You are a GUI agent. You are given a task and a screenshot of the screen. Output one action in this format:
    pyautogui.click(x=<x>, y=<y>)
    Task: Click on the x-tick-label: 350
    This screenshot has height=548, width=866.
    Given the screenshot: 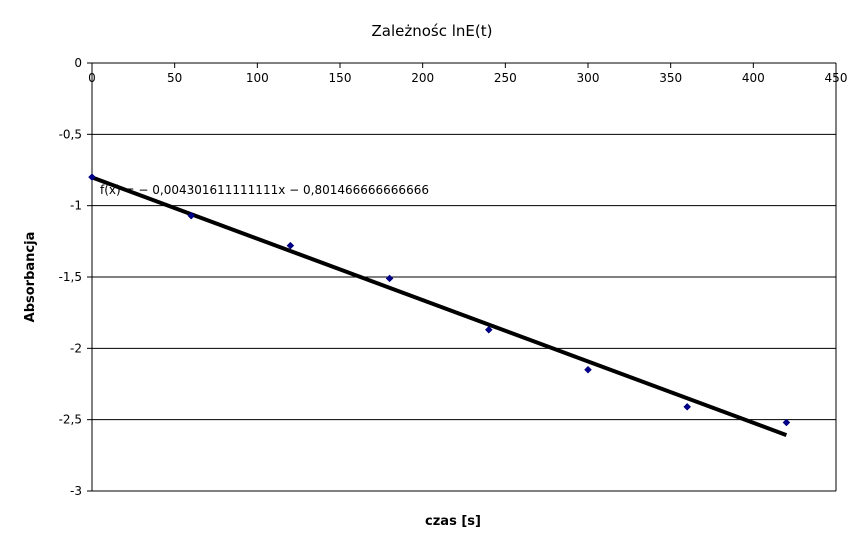 What is the action you would take?
    pyautogui.click(x=670, y=78)
    